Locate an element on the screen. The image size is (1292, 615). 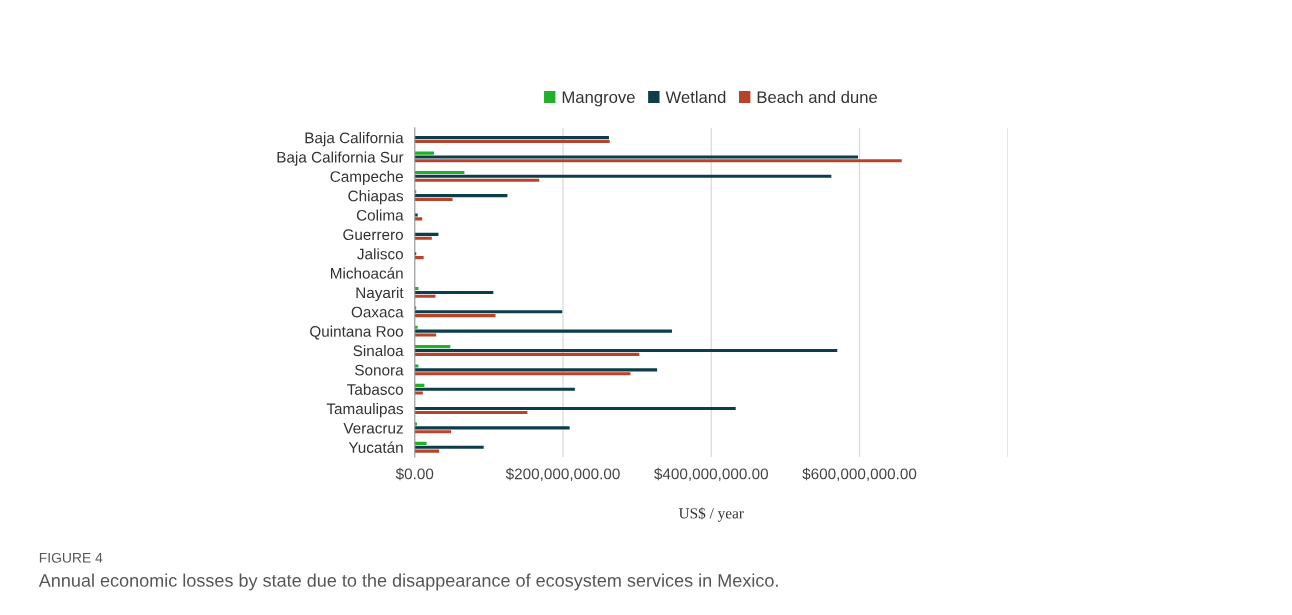
y-tick-label: Nayarit is located at coordinates (380, 294).